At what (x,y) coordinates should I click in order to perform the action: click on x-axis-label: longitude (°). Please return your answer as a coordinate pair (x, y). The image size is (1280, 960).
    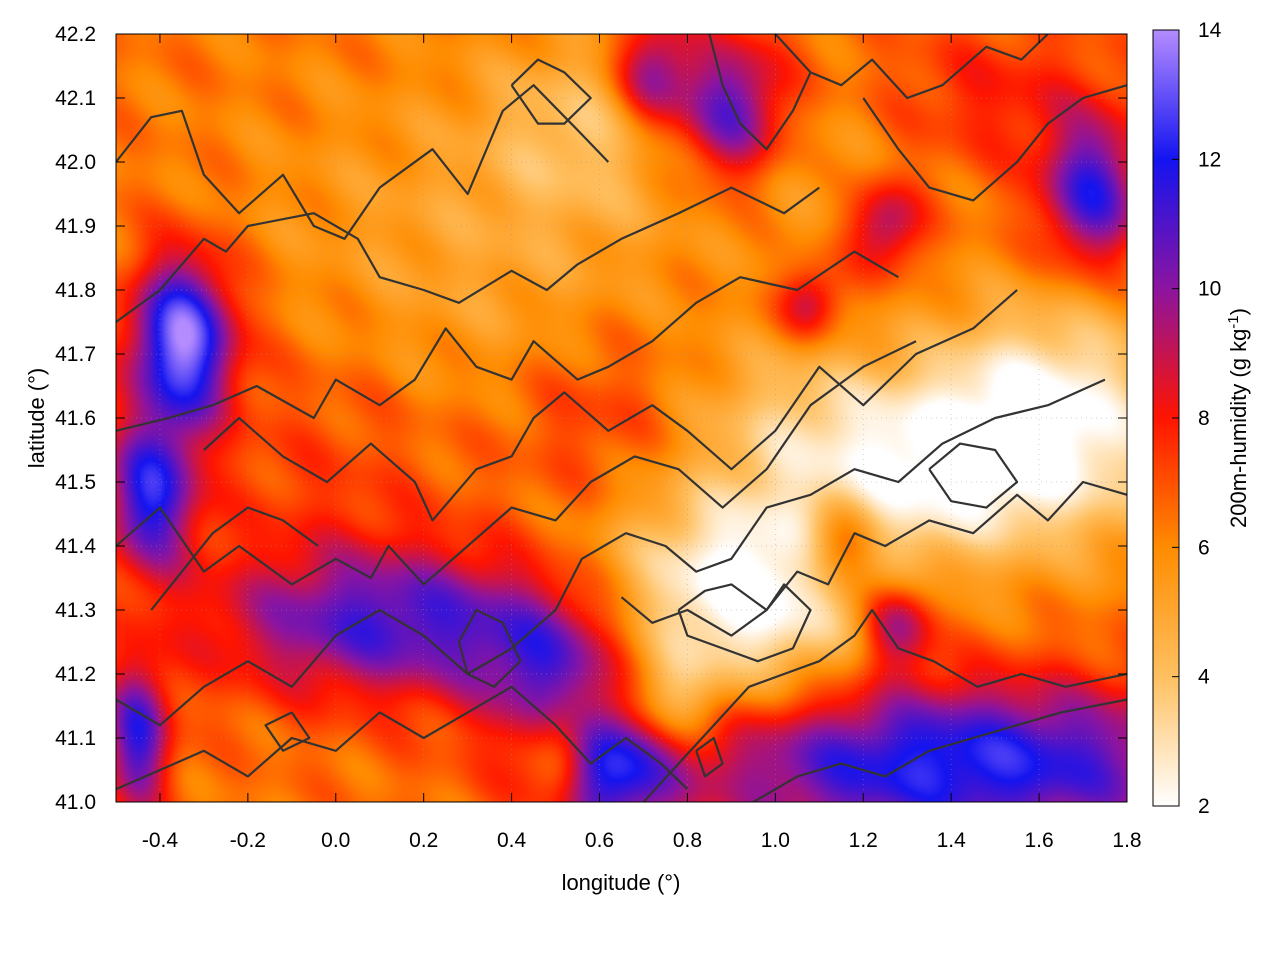
    Looking at the image, I should click on (621, 882).